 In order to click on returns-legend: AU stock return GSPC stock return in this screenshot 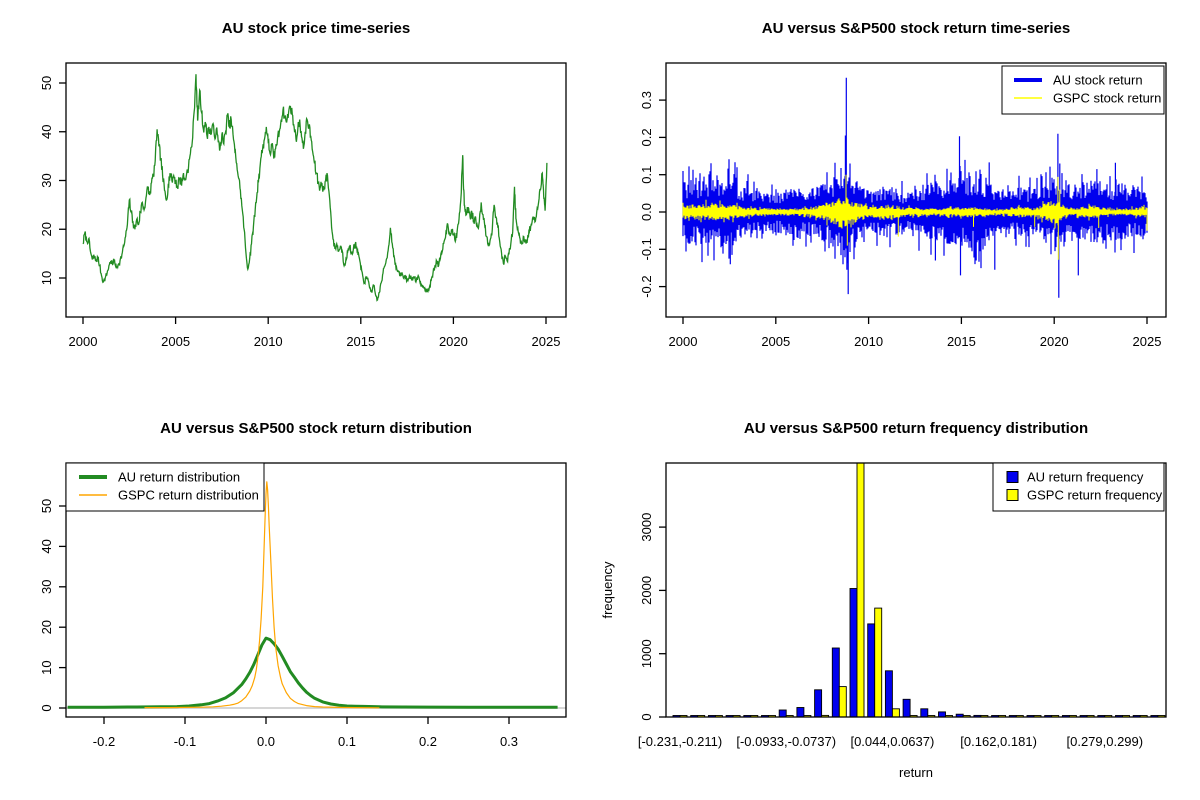, I will do `click(1083, 90)`.